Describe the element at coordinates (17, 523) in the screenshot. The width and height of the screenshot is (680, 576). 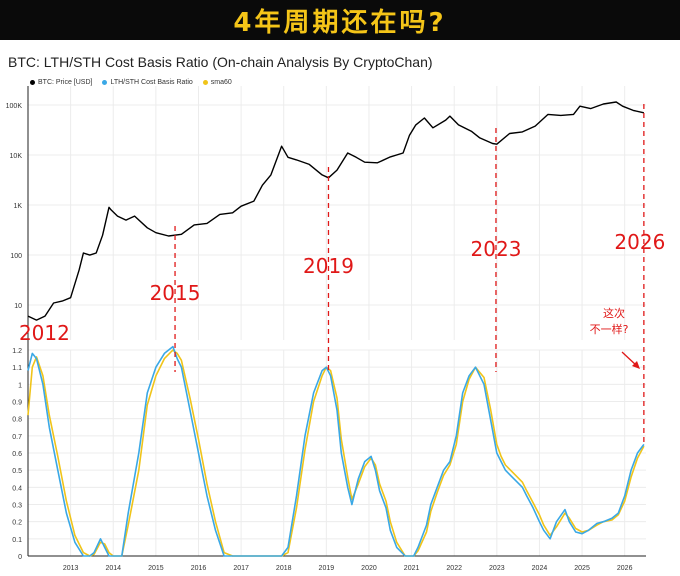
I see `lower-y-tick-0.2: 0.2` at that location.